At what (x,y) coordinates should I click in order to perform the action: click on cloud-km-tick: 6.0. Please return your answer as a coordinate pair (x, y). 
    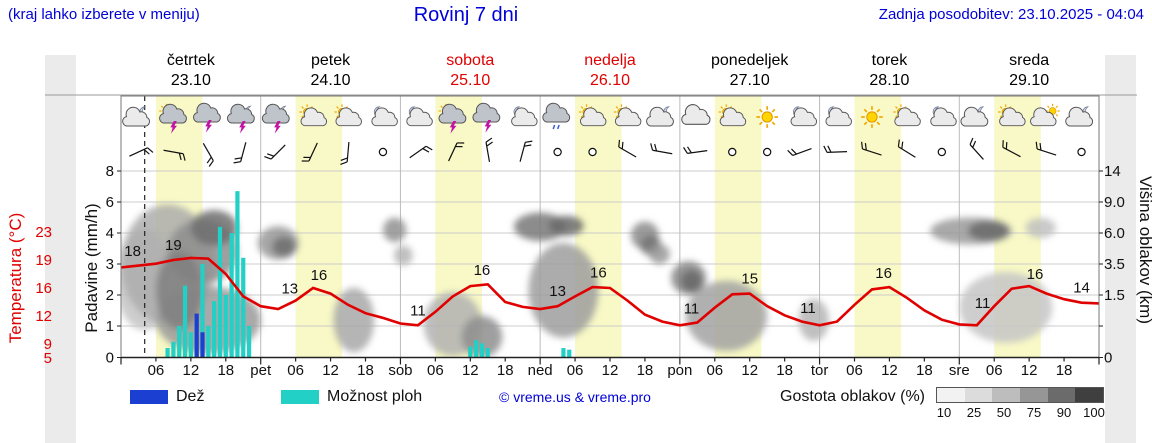
    Looking at the image, I should click on (1114, 233).